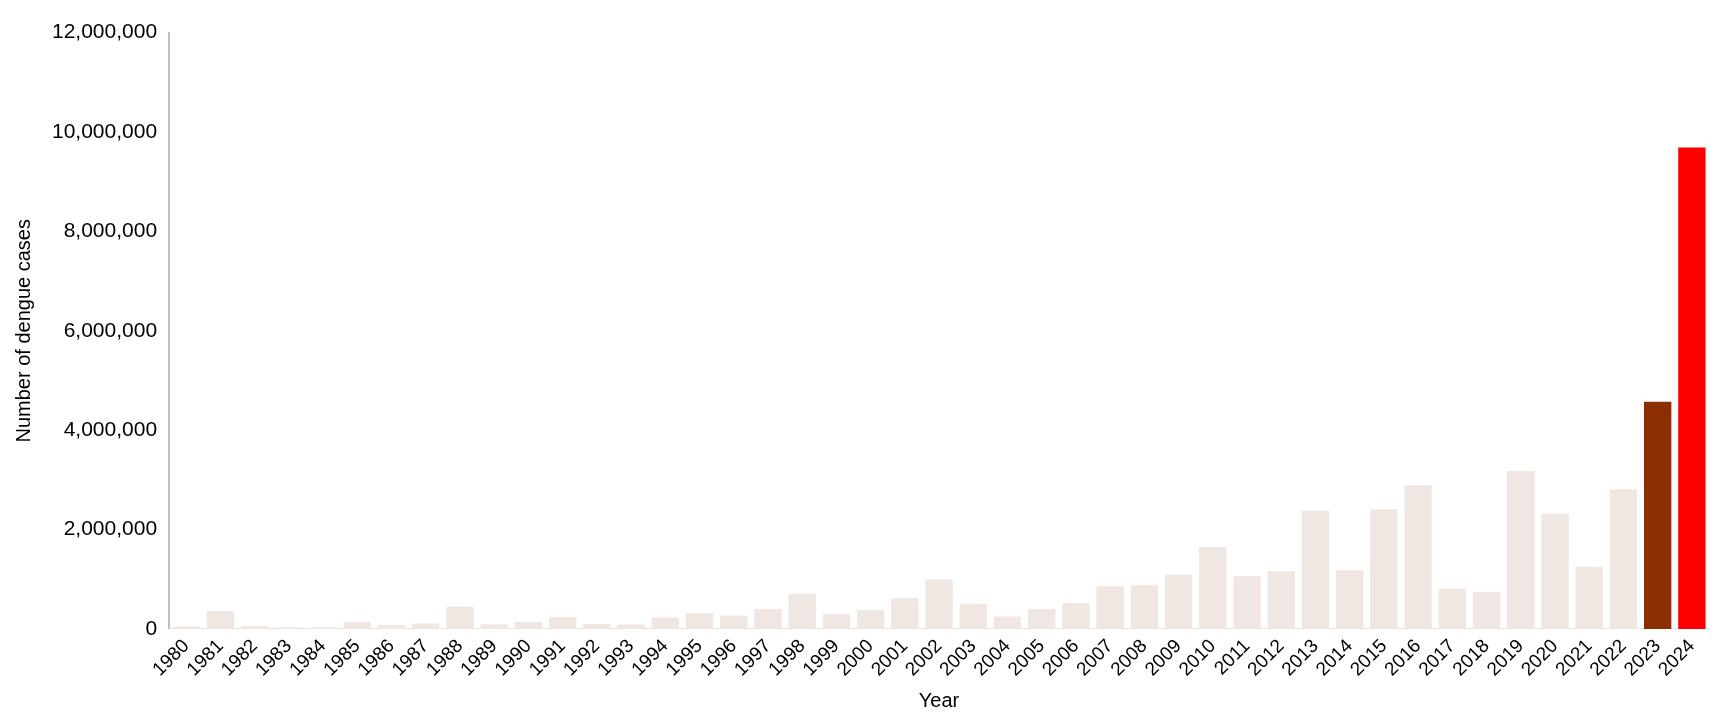  I want to click on y-tick-label: 8,000,000, so click(110, 230).